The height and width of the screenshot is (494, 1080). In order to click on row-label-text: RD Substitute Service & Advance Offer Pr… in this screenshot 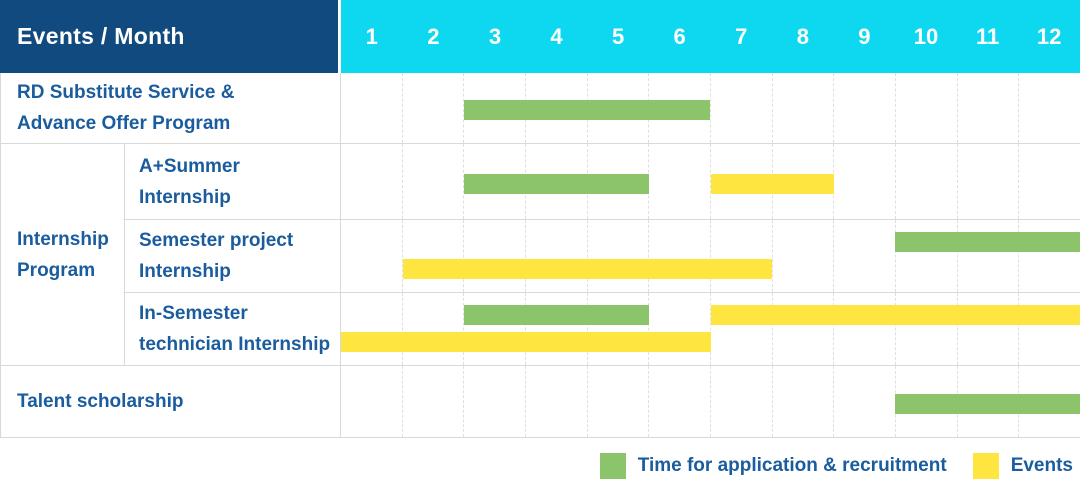, I will do `click(126, 108)`.